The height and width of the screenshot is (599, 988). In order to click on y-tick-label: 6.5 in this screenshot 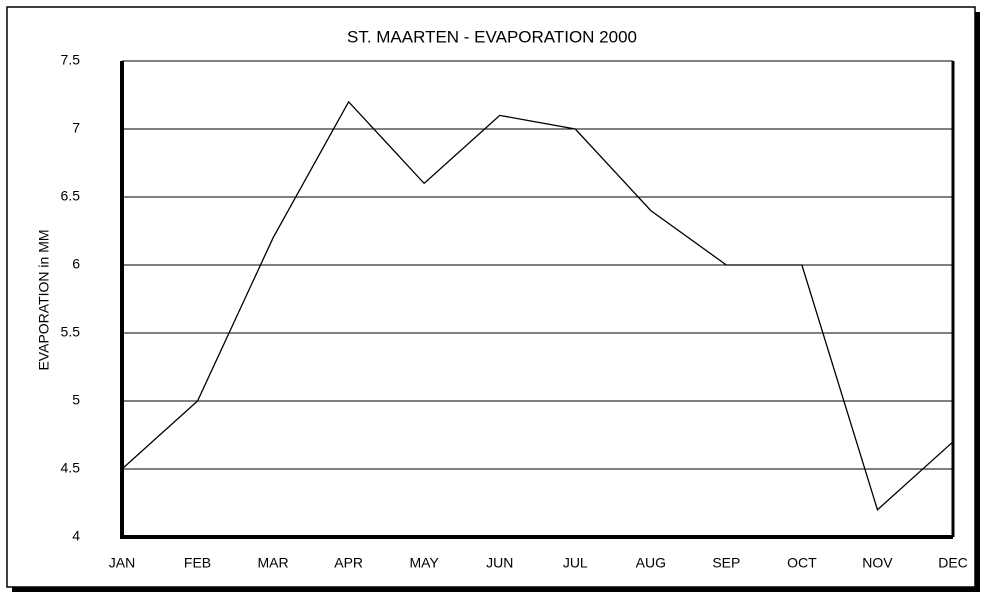, I will do `click(71, 196)`.